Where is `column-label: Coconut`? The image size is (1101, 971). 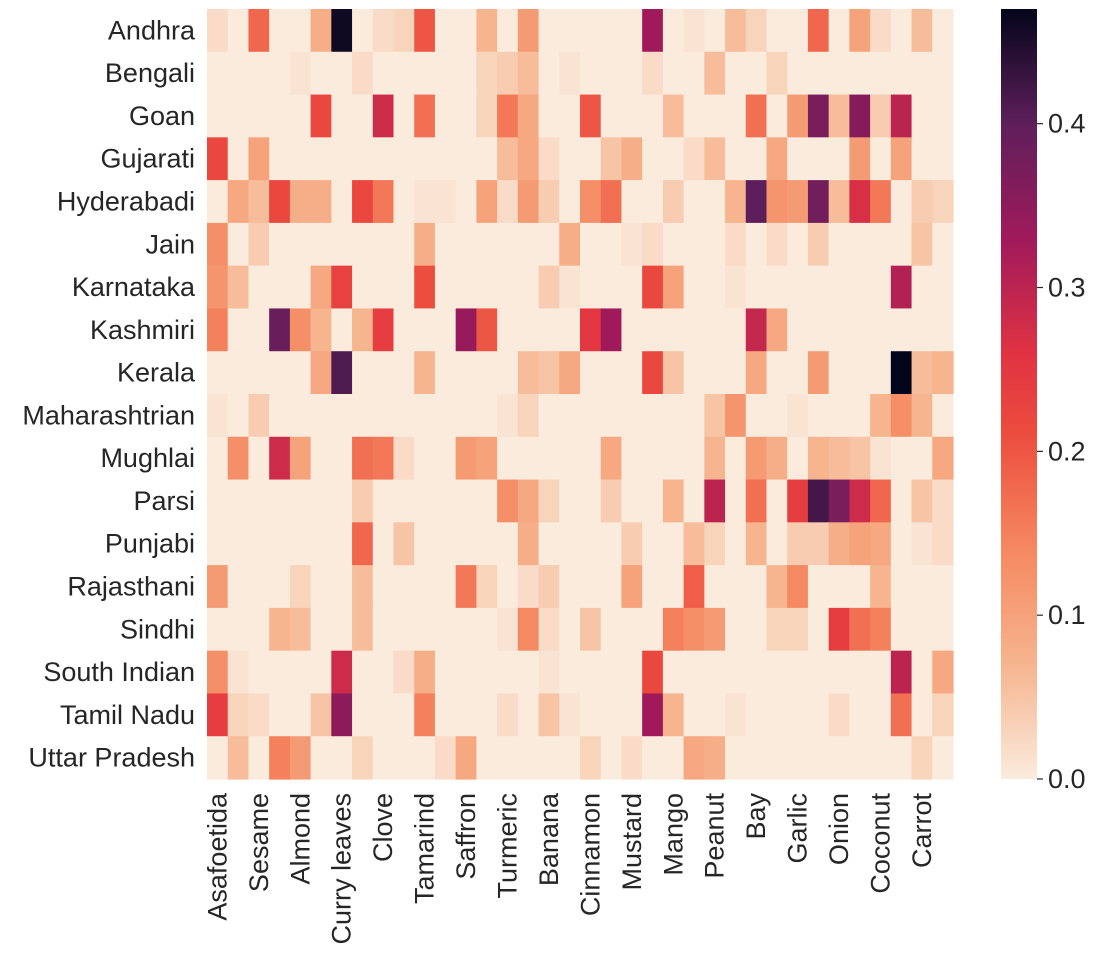
column-label: Coconut is located at coordinates (880, 843).